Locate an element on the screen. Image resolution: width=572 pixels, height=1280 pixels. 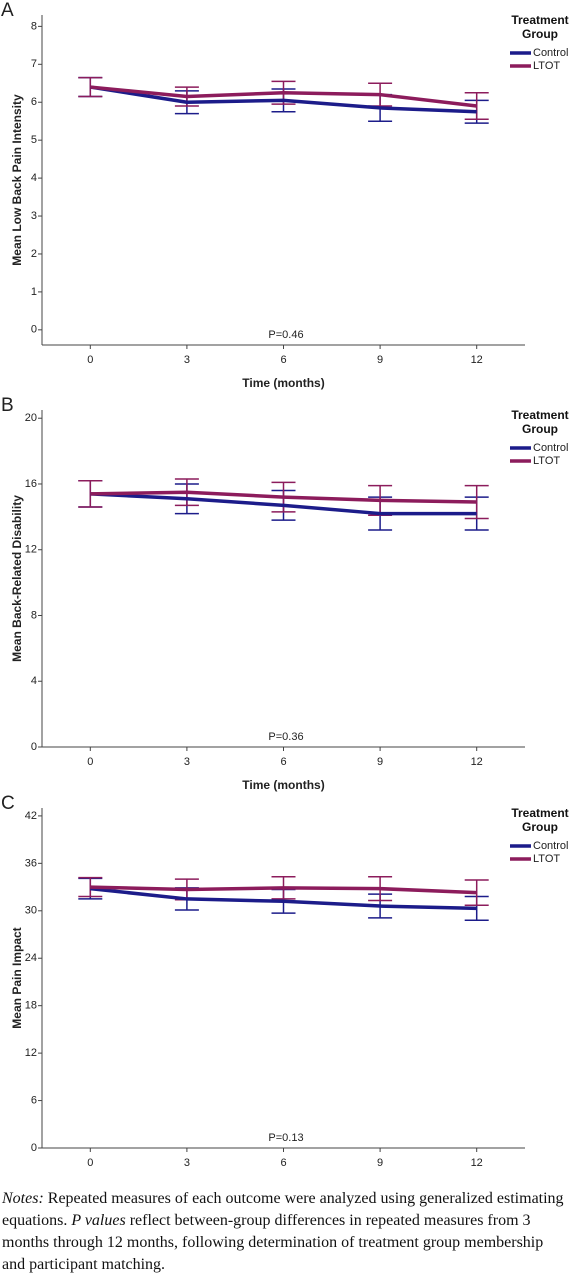
annotation: P=0.13 is located at coordinates (285, 1138).